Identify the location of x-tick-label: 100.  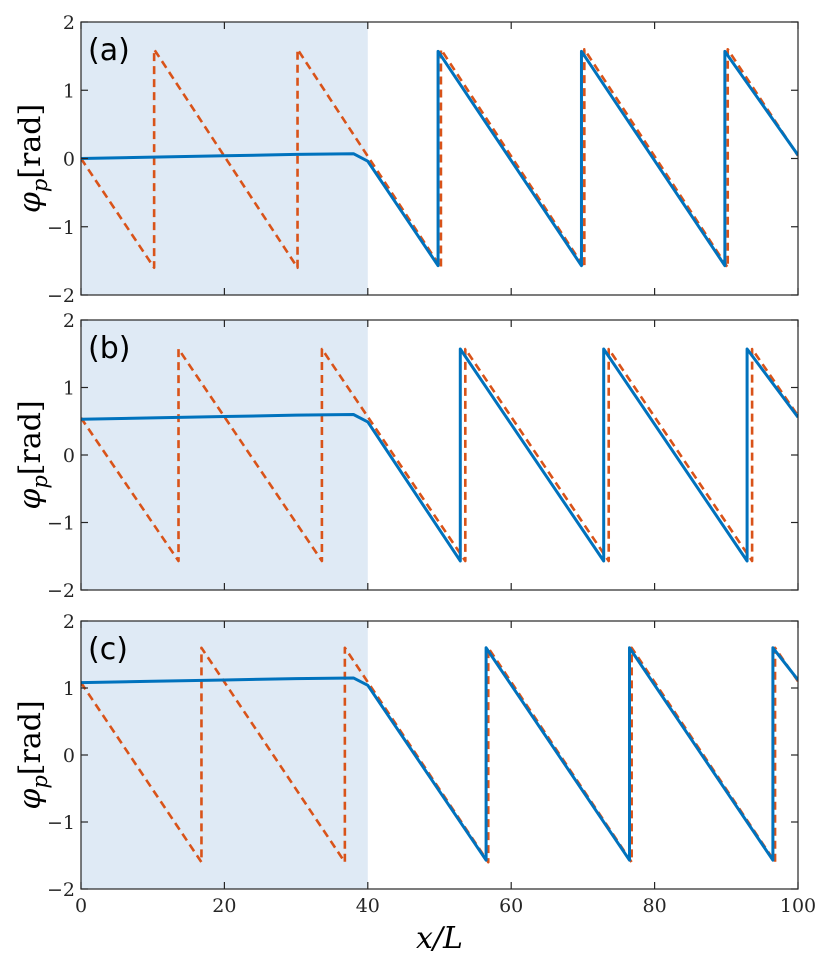
(798, 906).